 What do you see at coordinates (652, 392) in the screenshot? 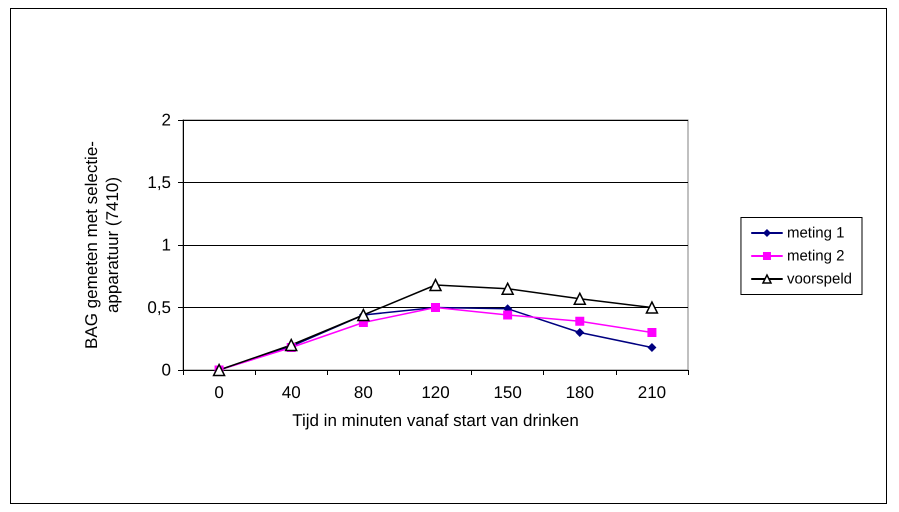
I see `x-tick-label: 210` at bounding box center [652, 392].